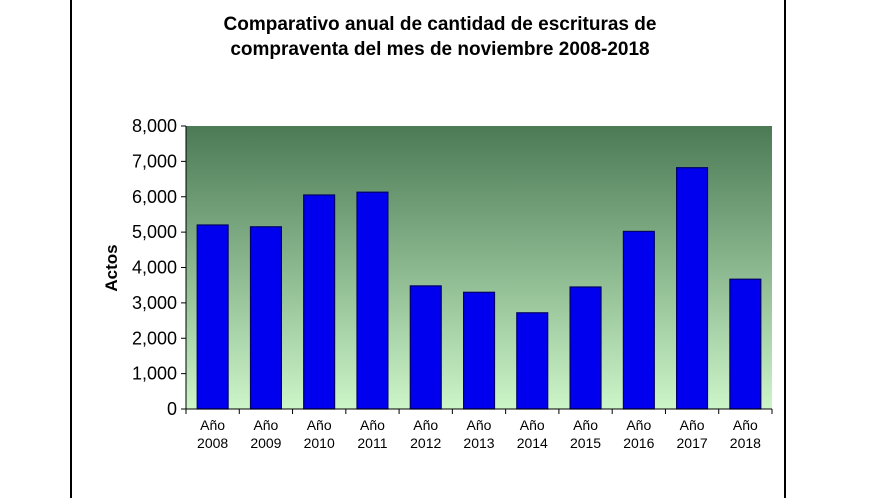 The width and height of the screenshot is (880, 498). Describe the element at coordinates (532, 434) in the screenshot. I see `x-tick-label-2014: Año 2014` at that location.